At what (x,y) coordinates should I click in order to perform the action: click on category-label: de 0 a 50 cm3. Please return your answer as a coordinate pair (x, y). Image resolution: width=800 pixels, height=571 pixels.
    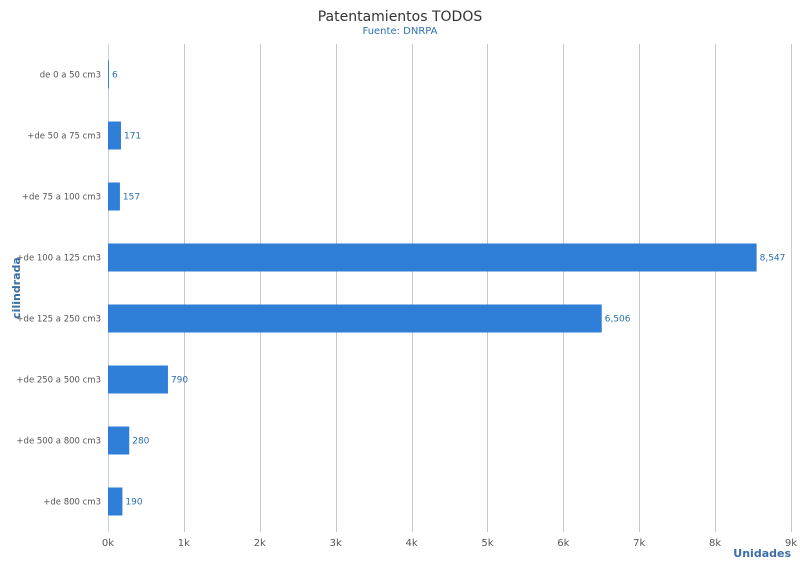
    Looking at the image, I should click on (70, 76).